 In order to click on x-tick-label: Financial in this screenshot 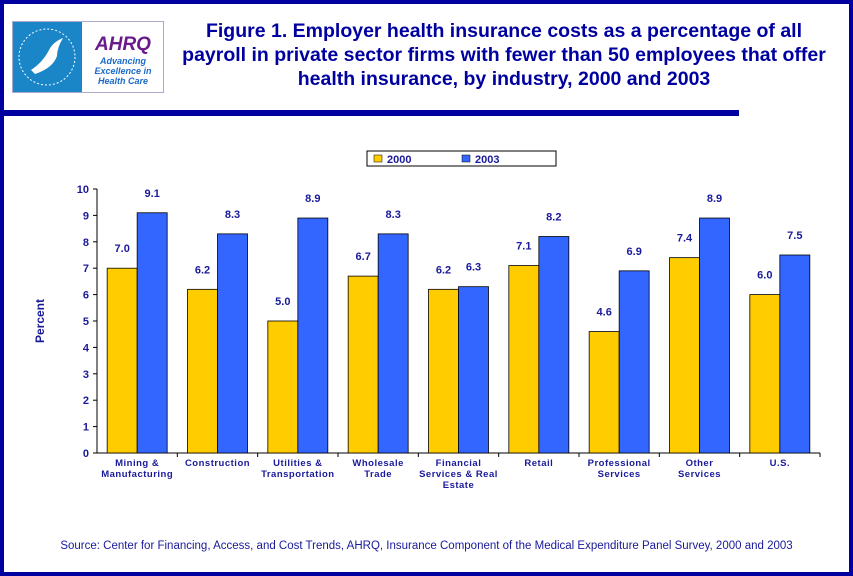, I will do `click(459, 463)`.